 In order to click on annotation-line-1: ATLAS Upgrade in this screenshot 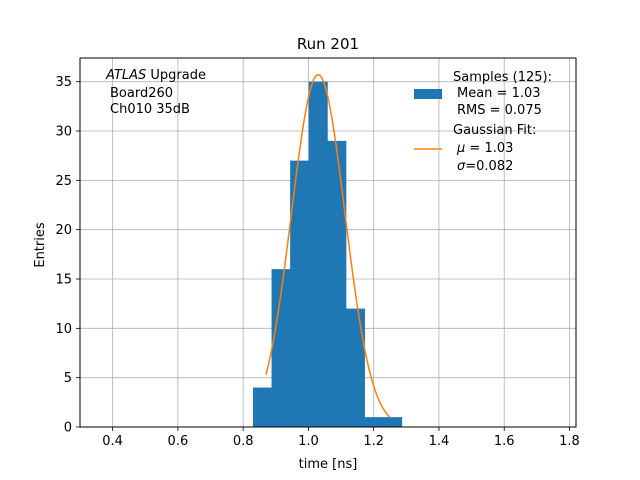, I will do `click(155, 75)`.